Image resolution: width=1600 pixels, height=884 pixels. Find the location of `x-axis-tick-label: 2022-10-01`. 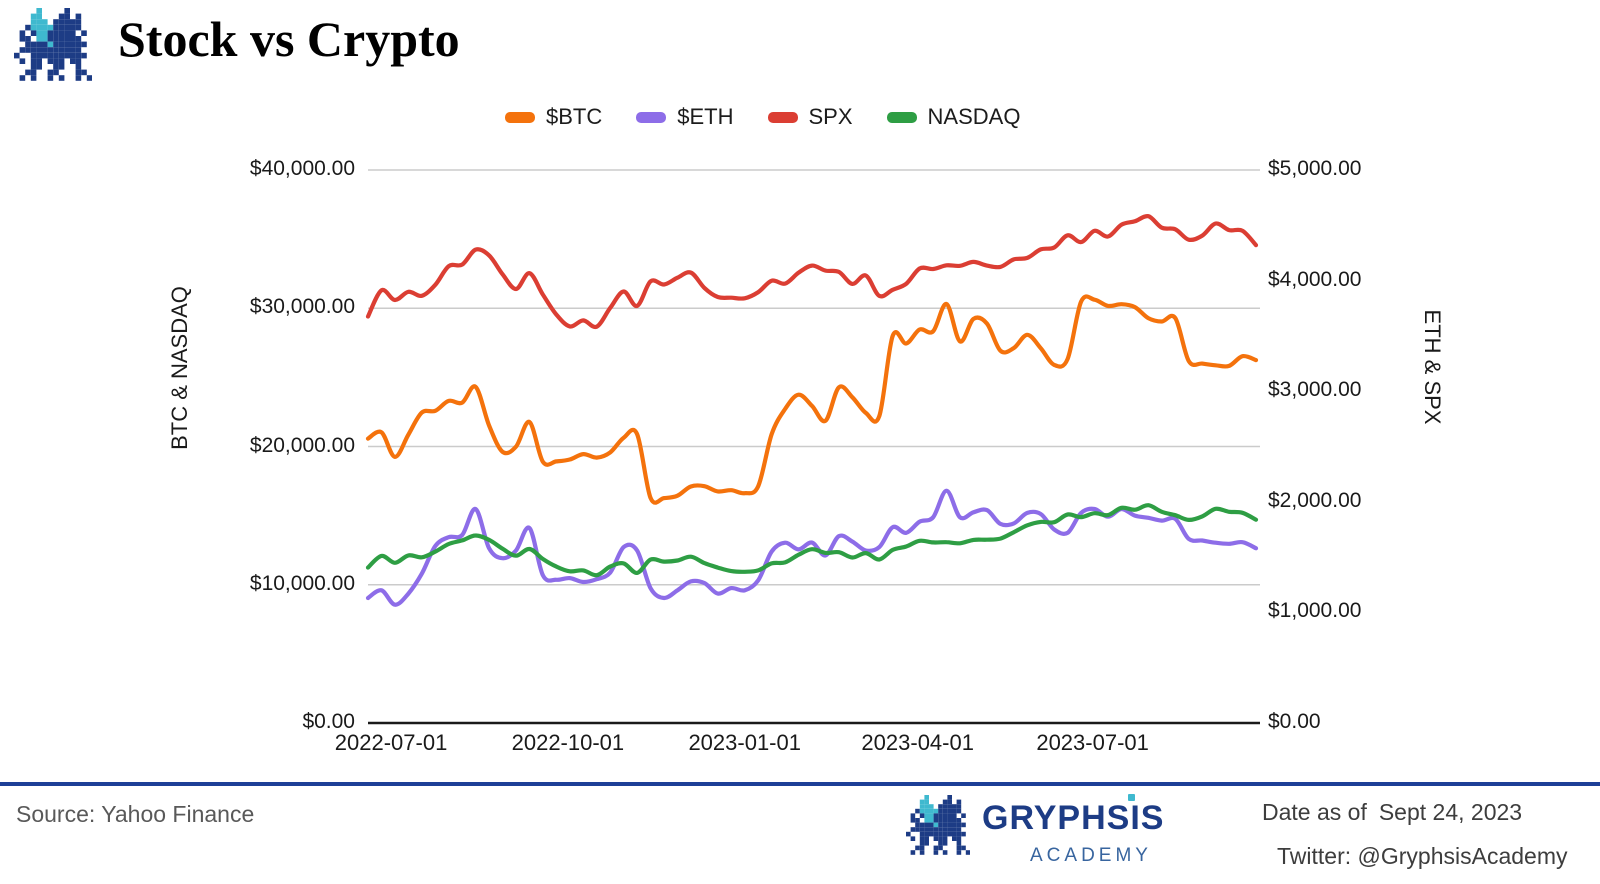

x-axis-tick-label: 2022-10-01 is located at coordinates (568, 742).